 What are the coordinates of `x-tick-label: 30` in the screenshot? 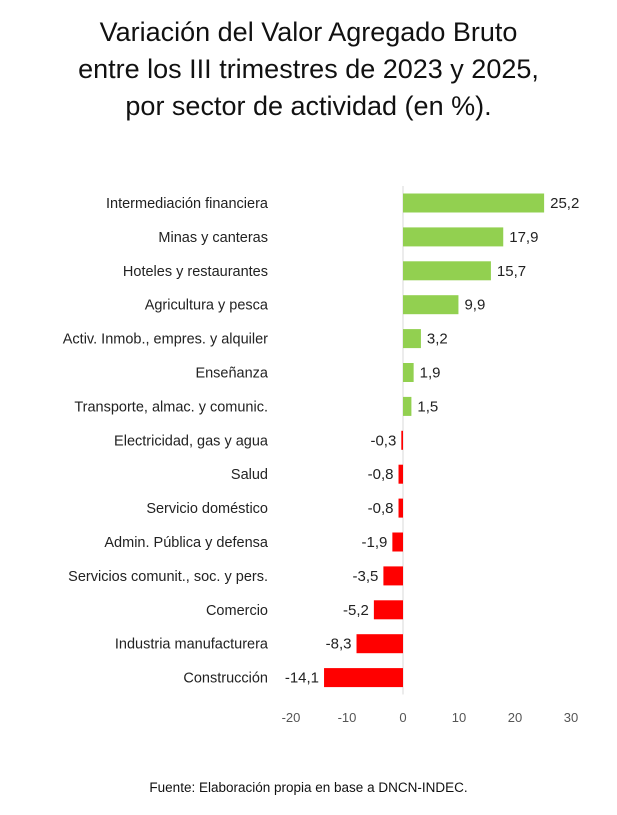 It's located at (571, 717).